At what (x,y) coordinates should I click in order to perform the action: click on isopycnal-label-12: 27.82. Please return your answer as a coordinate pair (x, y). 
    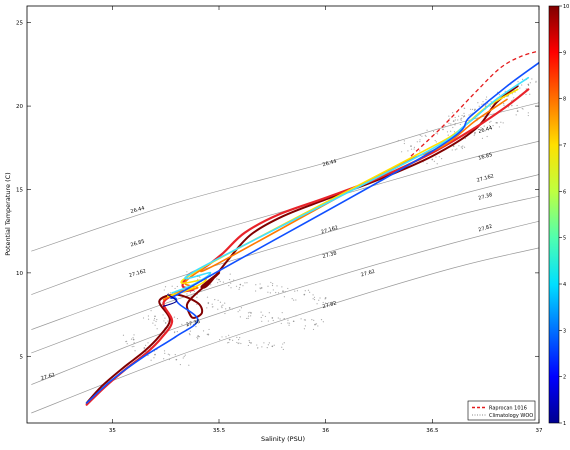
    Looking at the image, I should click on (329, 305).